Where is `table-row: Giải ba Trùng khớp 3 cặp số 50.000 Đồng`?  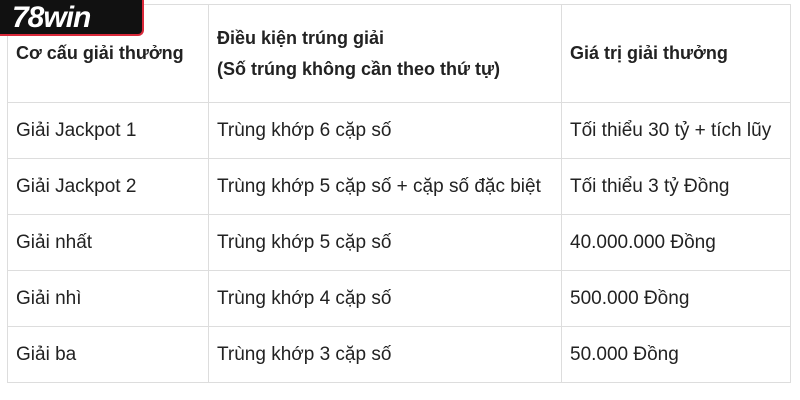 table-row: Giải ba Trùng khớp 3 cặp số 50.000 Đồng is located at coordinates (399, 354).